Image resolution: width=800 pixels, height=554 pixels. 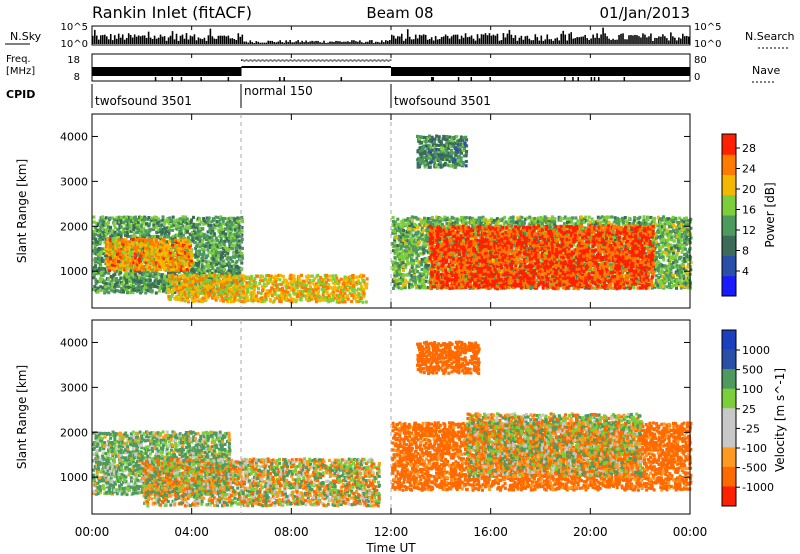 I want to click on freq-tick, so click(x=228, y=79).